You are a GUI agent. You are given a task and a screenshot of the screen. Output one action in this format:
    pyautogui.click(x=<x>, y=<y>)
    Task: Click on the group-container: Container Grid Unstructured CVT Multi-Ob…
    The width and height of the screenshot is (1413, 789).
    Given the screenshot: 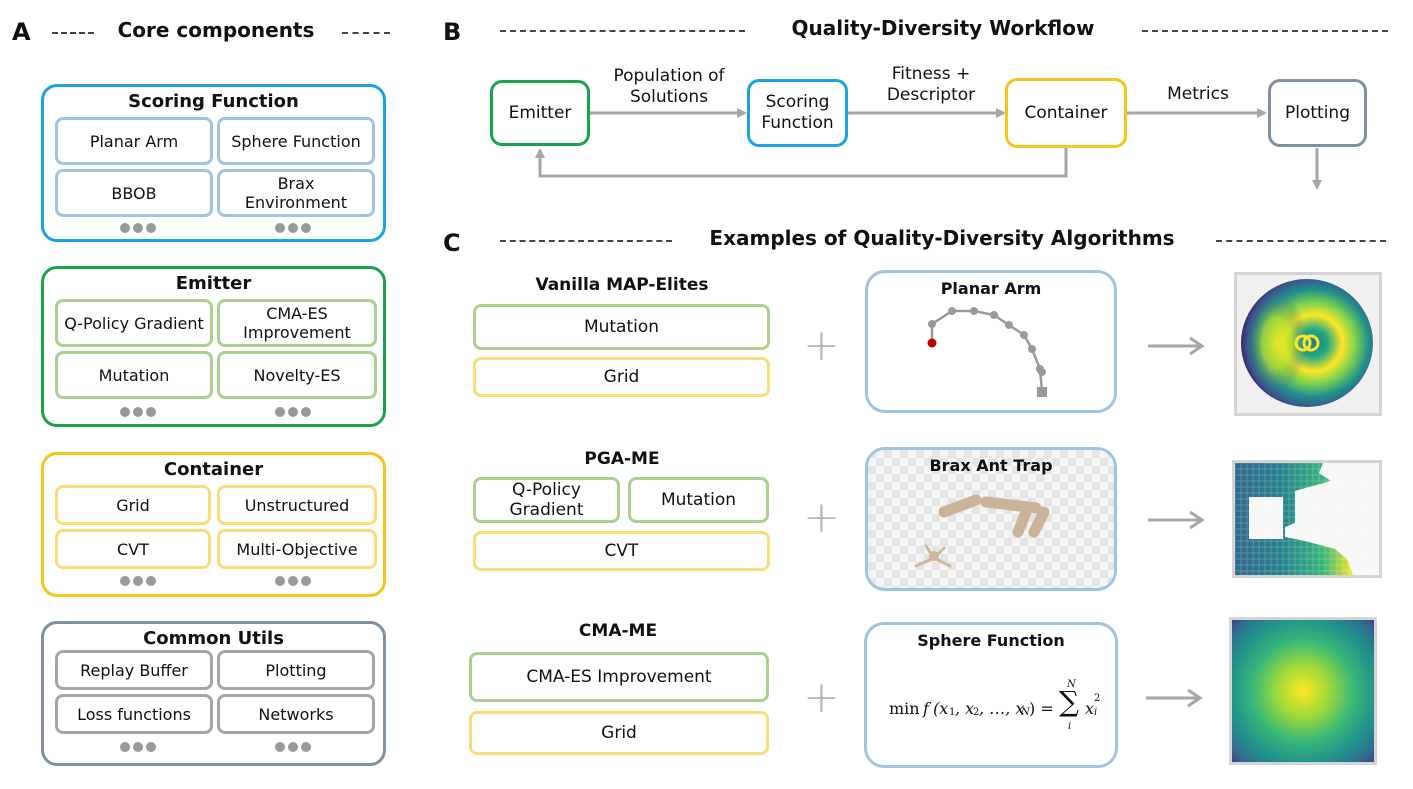 What is the action you would take?
    pyautogui.click(x=213, y=524)
    